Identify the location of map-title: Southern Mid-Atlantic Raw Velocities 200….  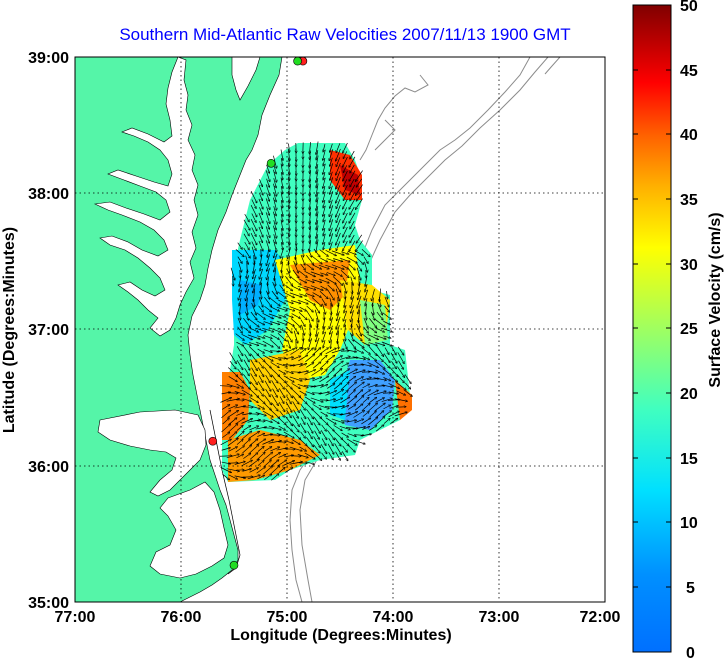
(344, 34).